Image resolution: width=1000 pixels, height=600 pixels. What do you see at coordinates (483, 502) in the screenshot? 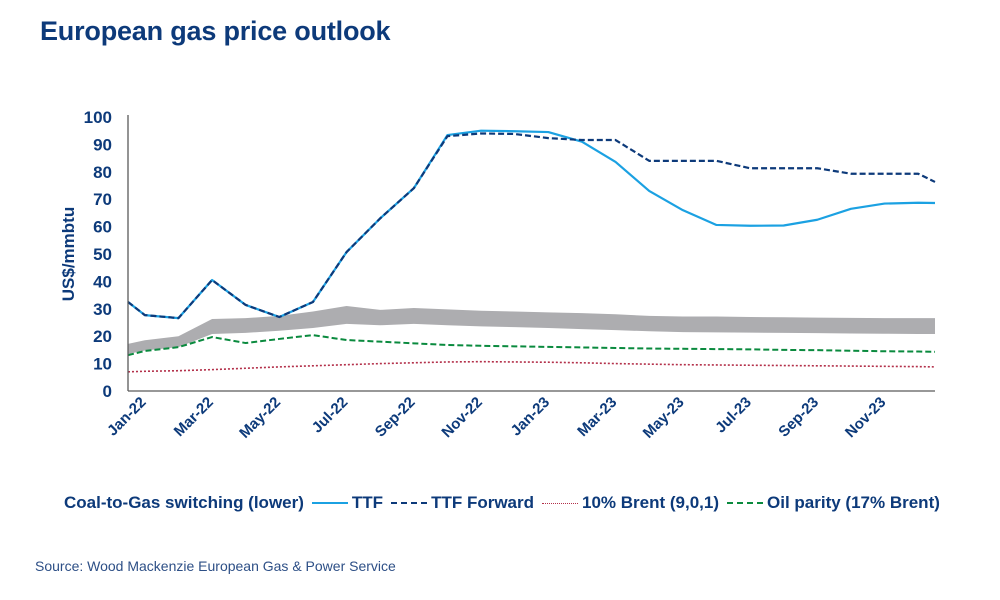
I see `legend-label: TTF Forward` at bounding box center [483, 502].